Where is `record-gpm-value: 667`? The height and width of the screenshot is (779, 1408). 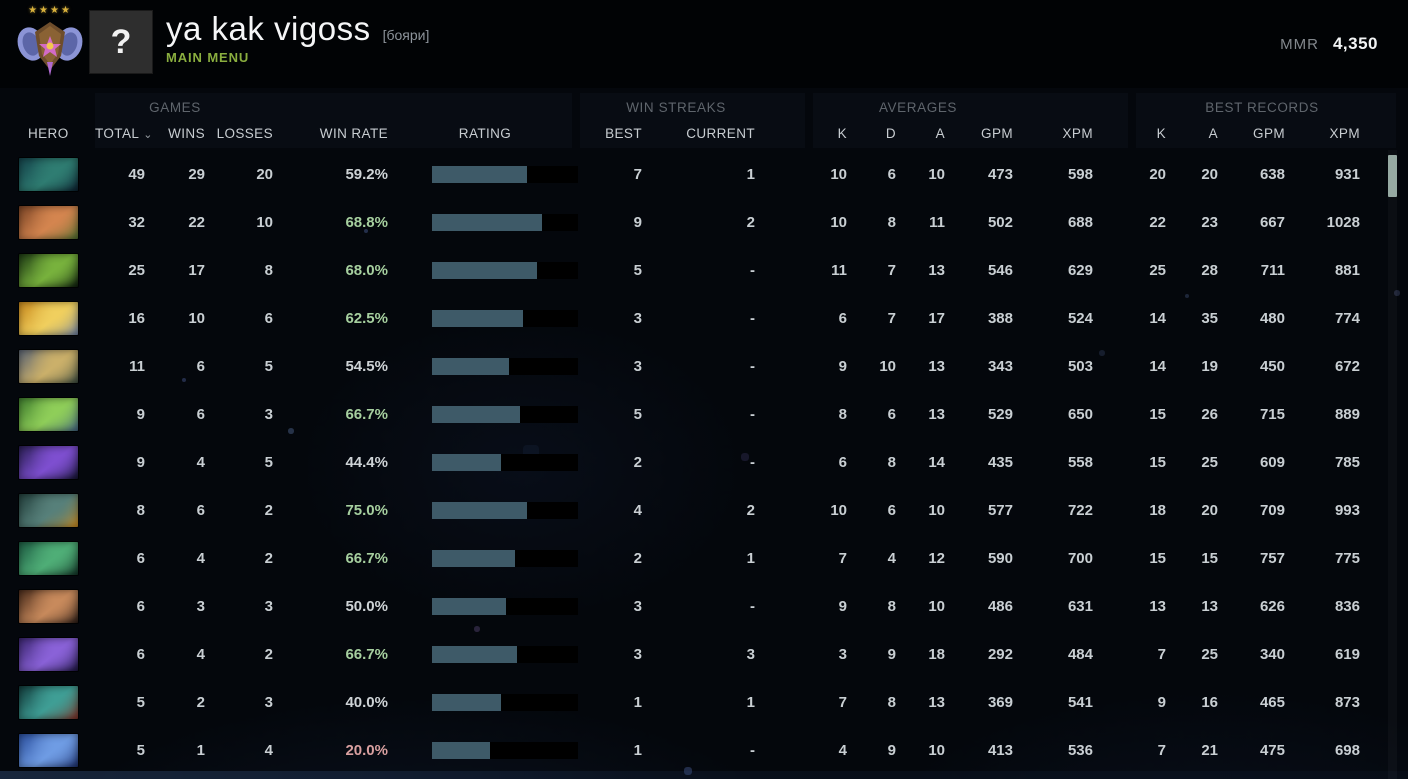 record-gpm-value: 667 is located at coordinates (1272, 222).